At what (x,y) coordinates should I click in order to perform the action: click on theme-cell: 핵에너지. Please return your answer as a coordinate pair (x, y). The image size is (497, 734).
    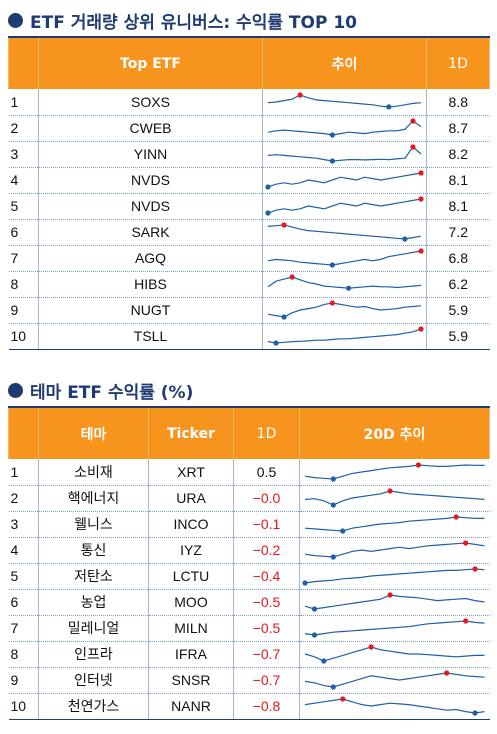
    Looking at the image, I should click on (93, 498).